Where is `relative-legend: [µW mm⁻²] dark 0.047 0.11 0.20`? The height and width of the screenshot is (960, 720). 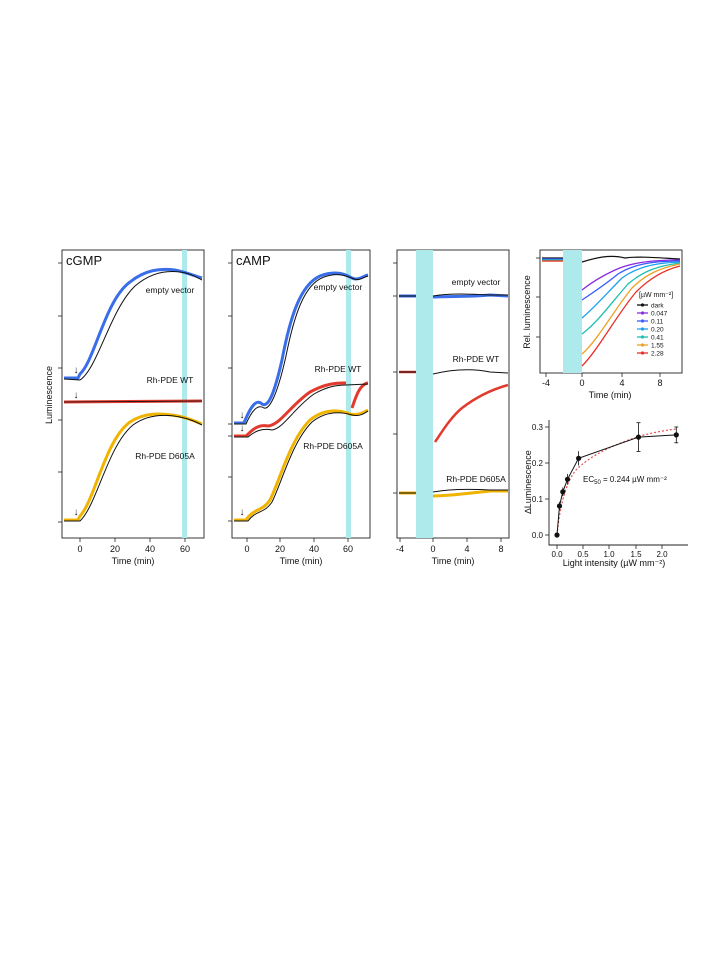 relative-legend: [µW mm⁻²] dark 0.047 0.11 0.20 is located at coordinates (655, 325).